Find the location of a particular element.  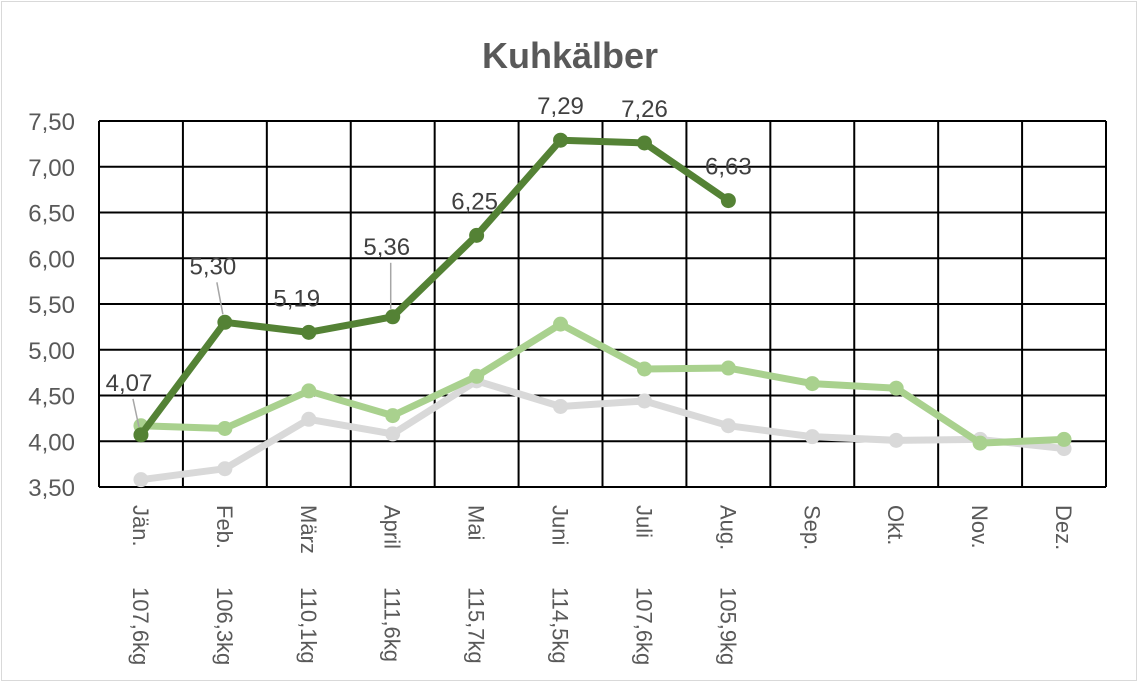

chart-title: Kuhkälber is located at coordinates (570, 55).